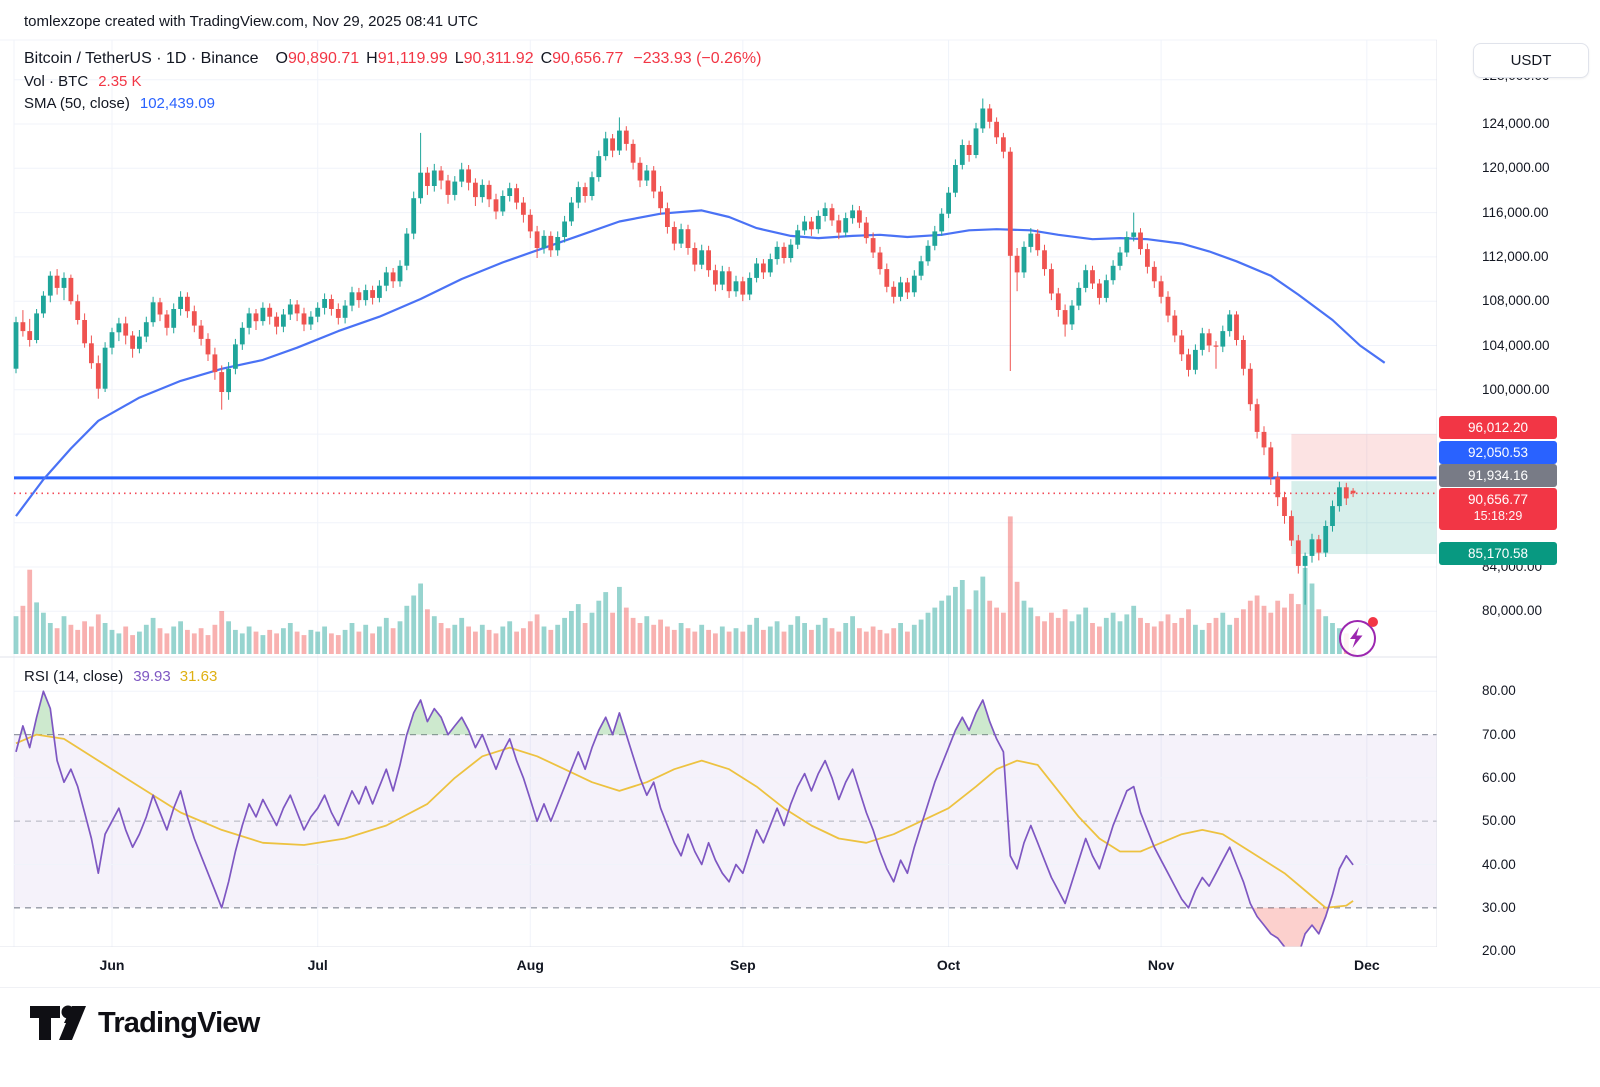 The height and width of the screenshot is (1087, 1600). What do you see at coordinates (1516, 345) in the screenshot?
I see `price-tick: 104,000.00` at bounding box center [1516, 345].